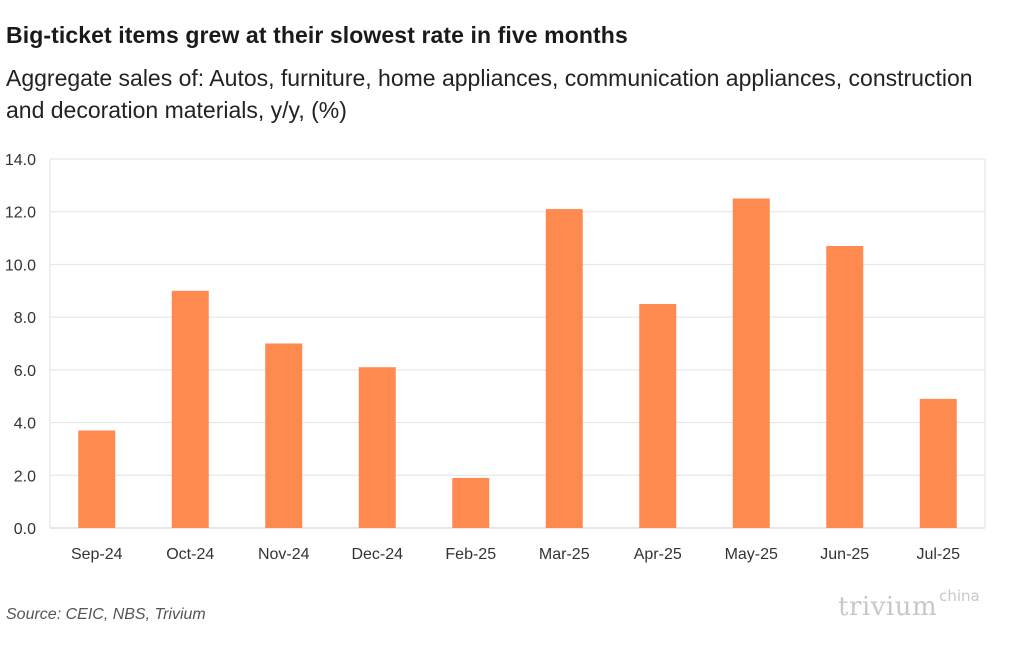 The width and height of the screenshot is (1024, 657). I want to click on y-tick-label: 0.0, so click(25, 529).